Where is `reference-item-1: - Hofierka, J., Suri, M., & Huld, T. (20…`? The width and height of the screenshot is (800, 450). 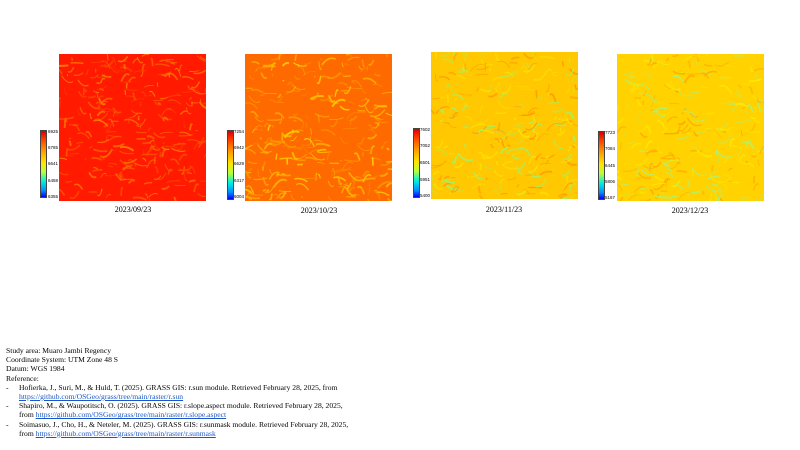 reference-item-1: - Hofierka, J., Suri, M., & Huld, T. (20… is located at coordinates (186, 392).